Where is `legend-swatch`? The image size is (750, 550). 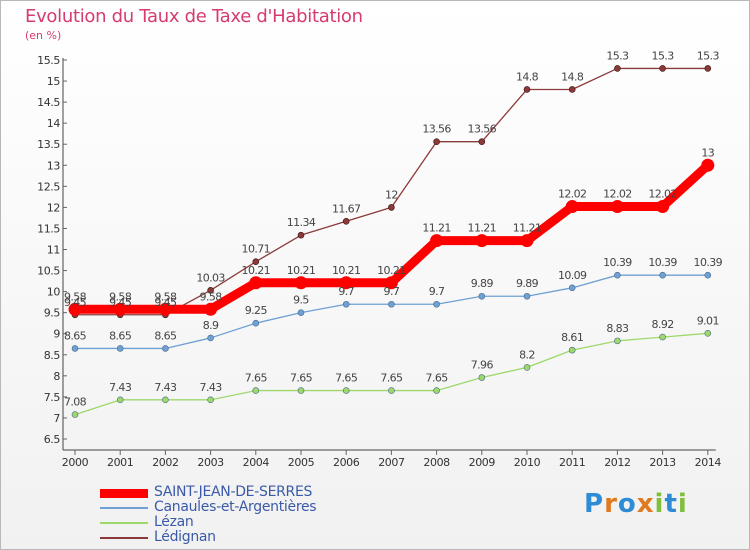
legend-swatch is located at coordinates (124, 523).